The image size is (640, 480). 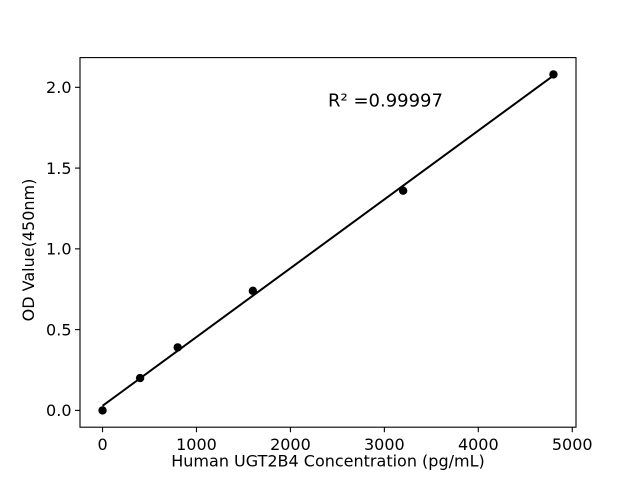 I want to click on y-axis-label: OD Value(450nm), so click(x=28, y=250).